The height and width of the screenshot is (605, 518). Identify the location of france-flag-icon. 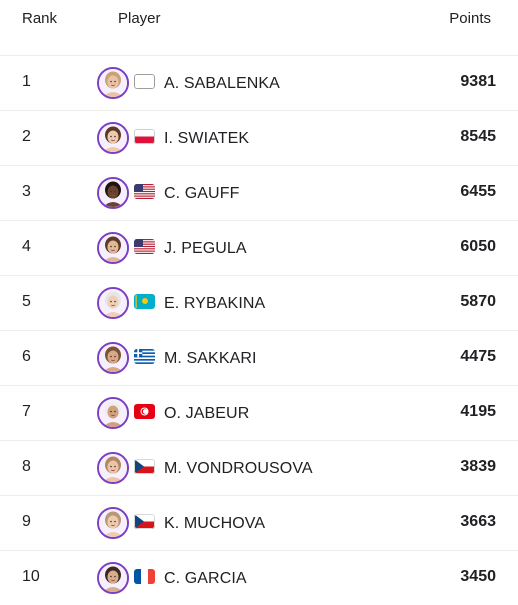
(144, 576).